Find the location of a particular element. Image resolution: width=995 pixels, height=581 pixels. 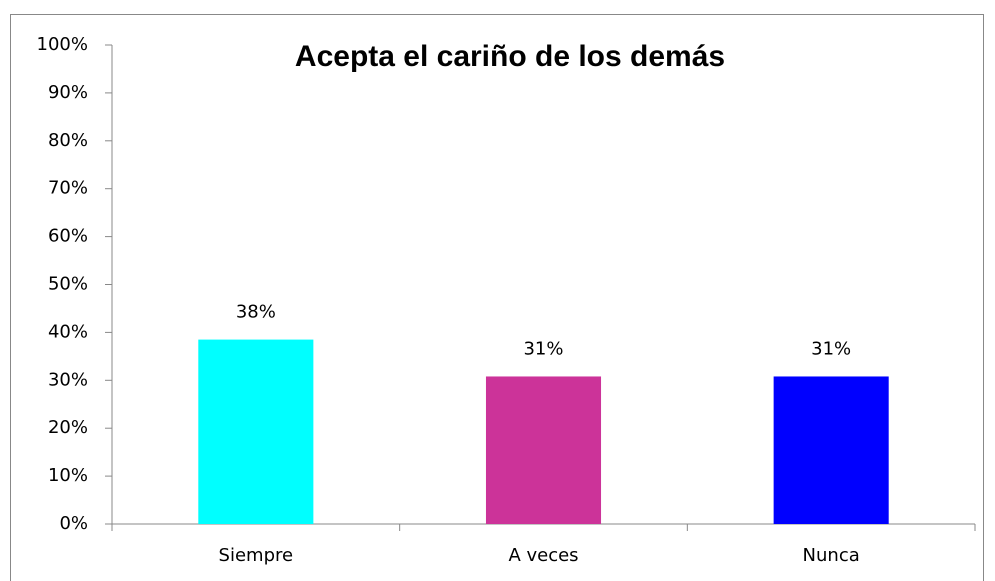

y-tick-label: 30% is located at coordinates (68, 379).